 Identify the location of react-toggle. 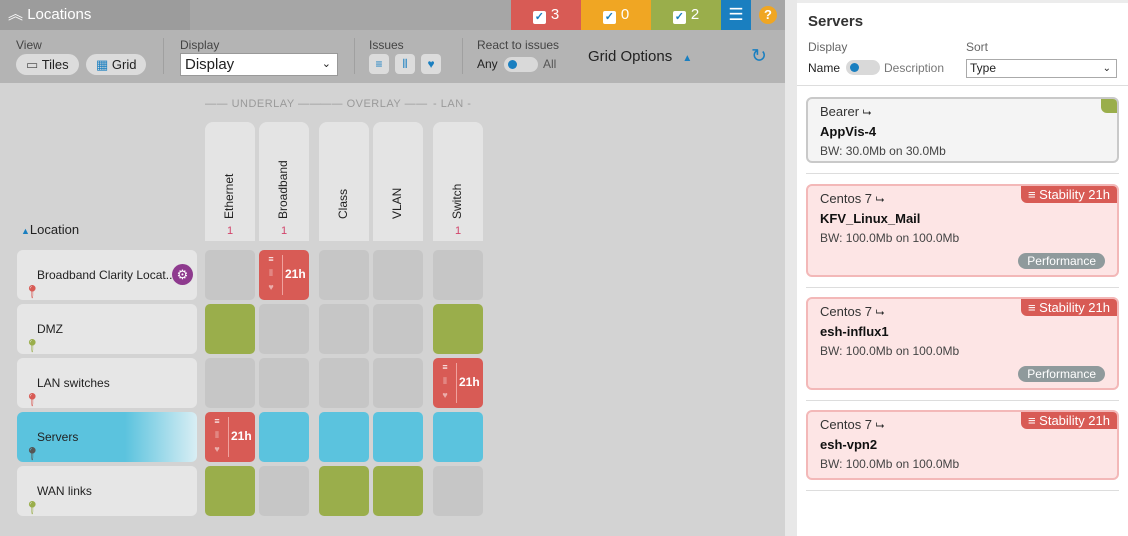
(521, 64).